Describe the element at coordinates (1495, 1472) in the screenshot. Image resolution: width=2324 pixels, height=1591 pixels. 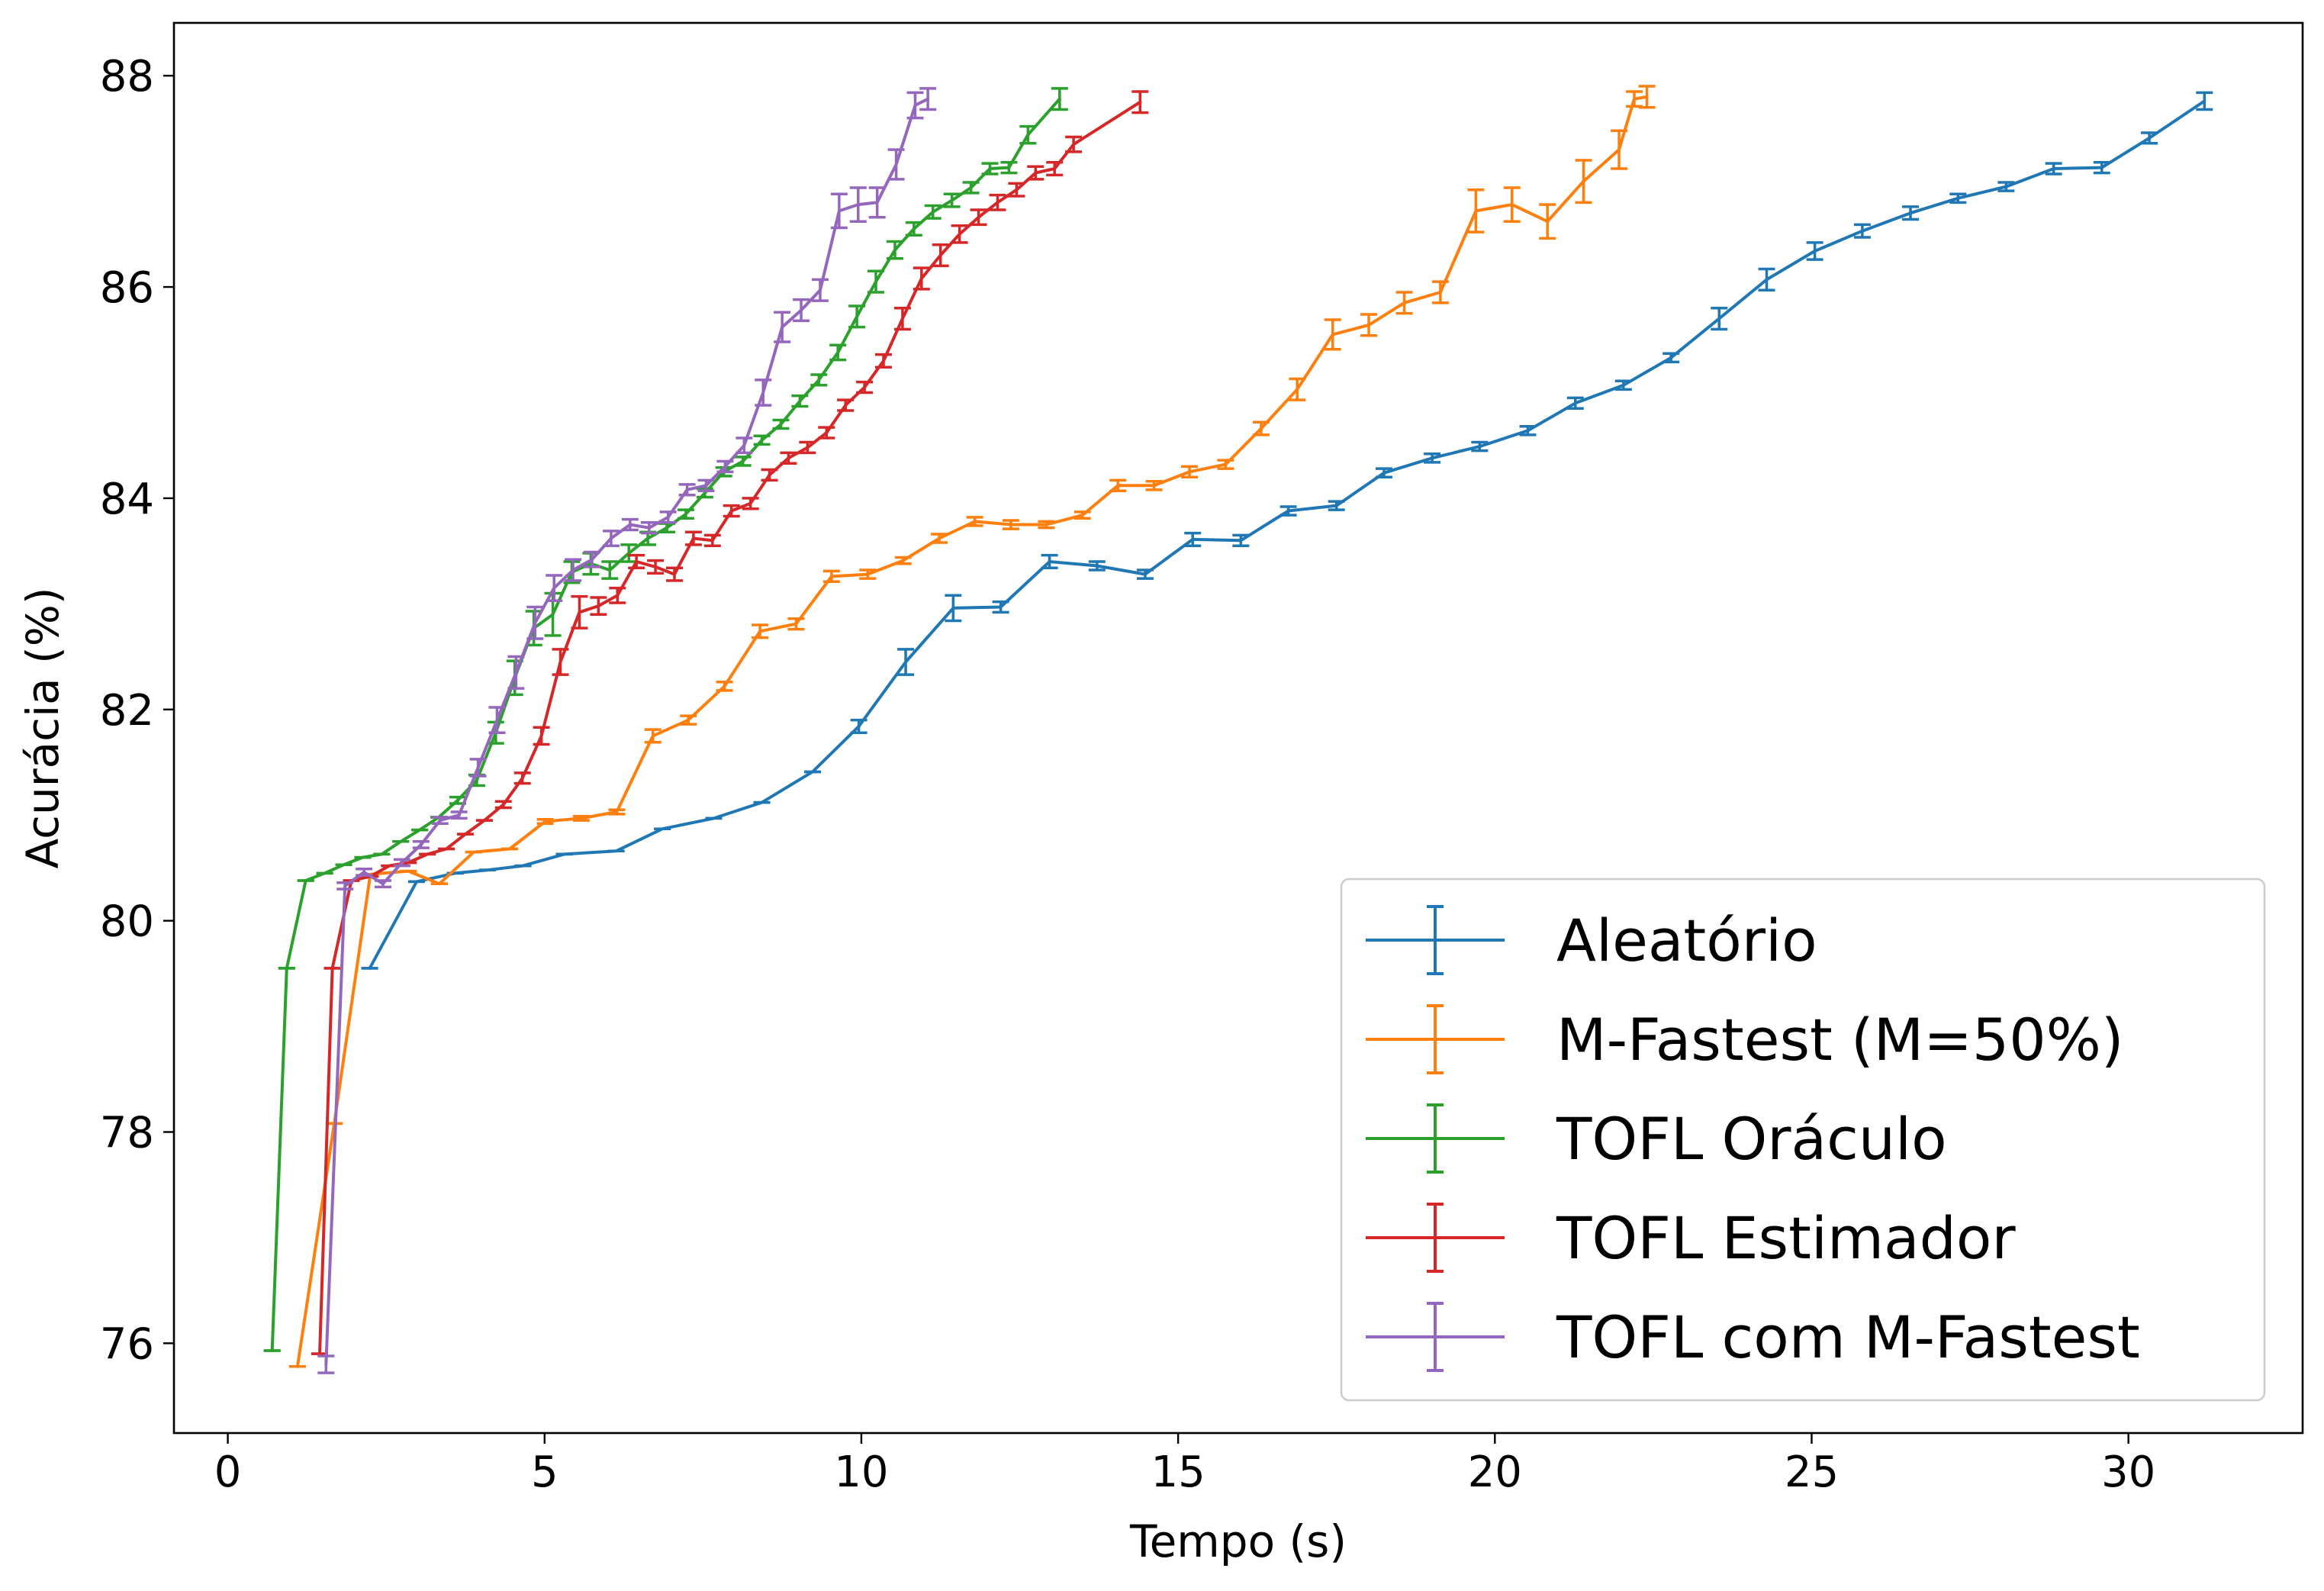
I see `x-tick-label: 20` at that location.